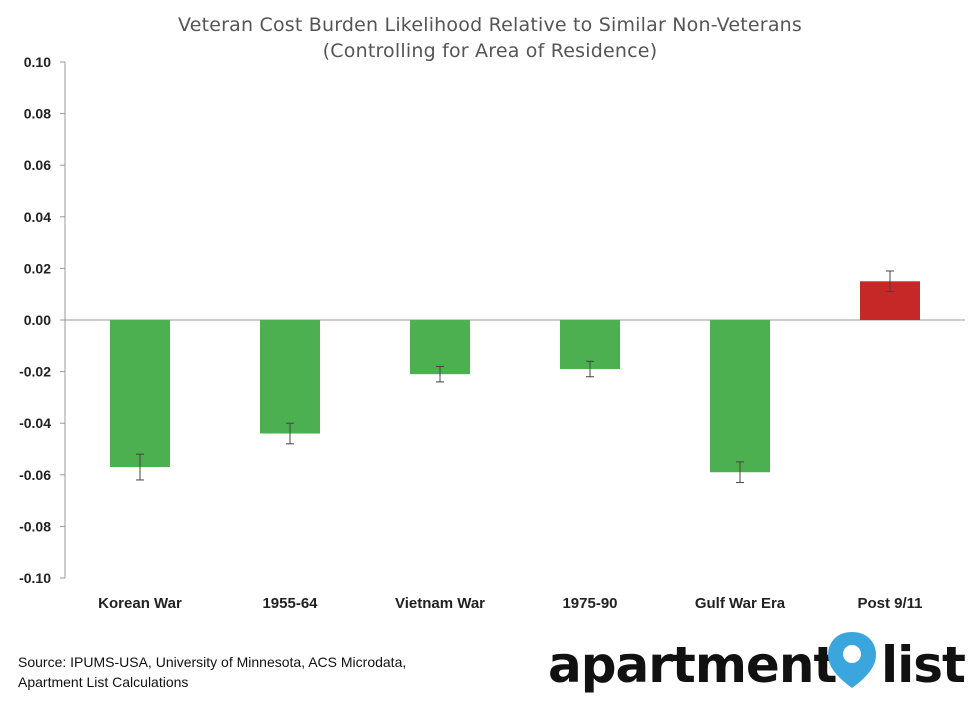 The height and width of the screenshot is (714, 980). I want to click on y-tick-label: -0.10, so click(35, 578).